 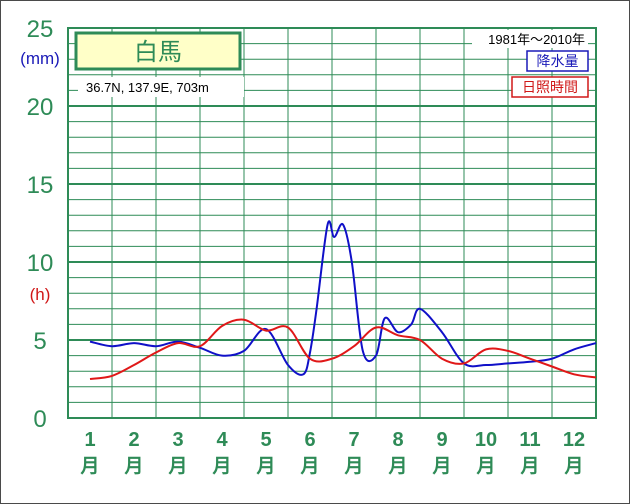 I want to click on y-unit-sunshine: (h), so click(x=40, y=294).